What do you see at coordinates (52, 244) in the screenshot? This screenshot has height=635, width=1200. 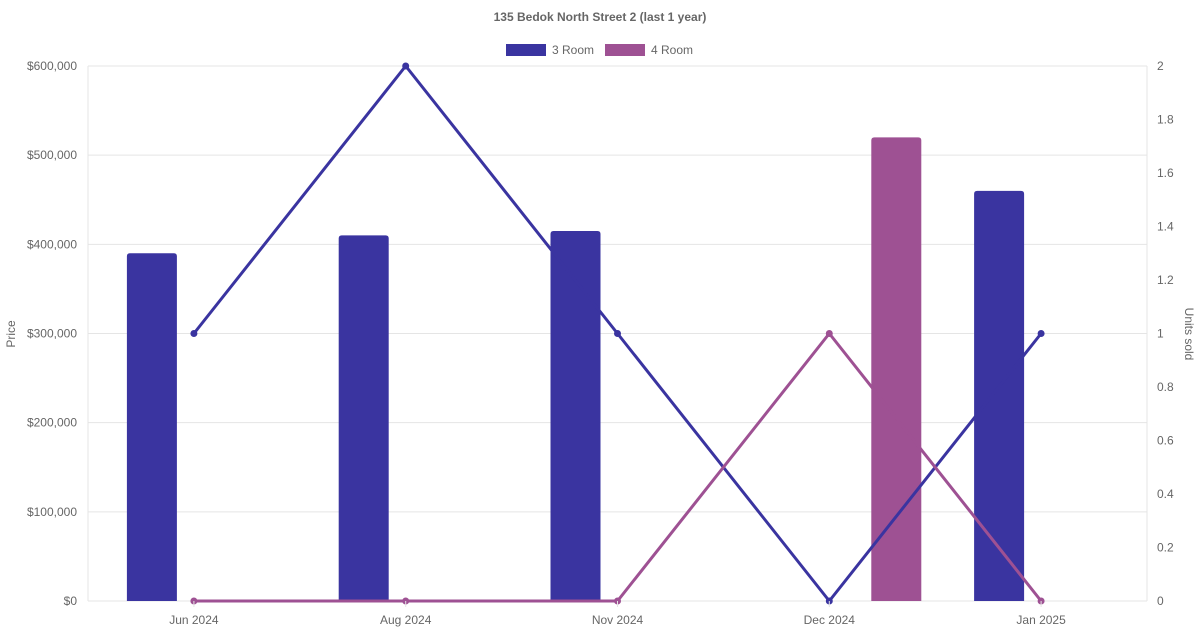 I see `y-tick-label: $400,000` at bounding box center [52, 244].